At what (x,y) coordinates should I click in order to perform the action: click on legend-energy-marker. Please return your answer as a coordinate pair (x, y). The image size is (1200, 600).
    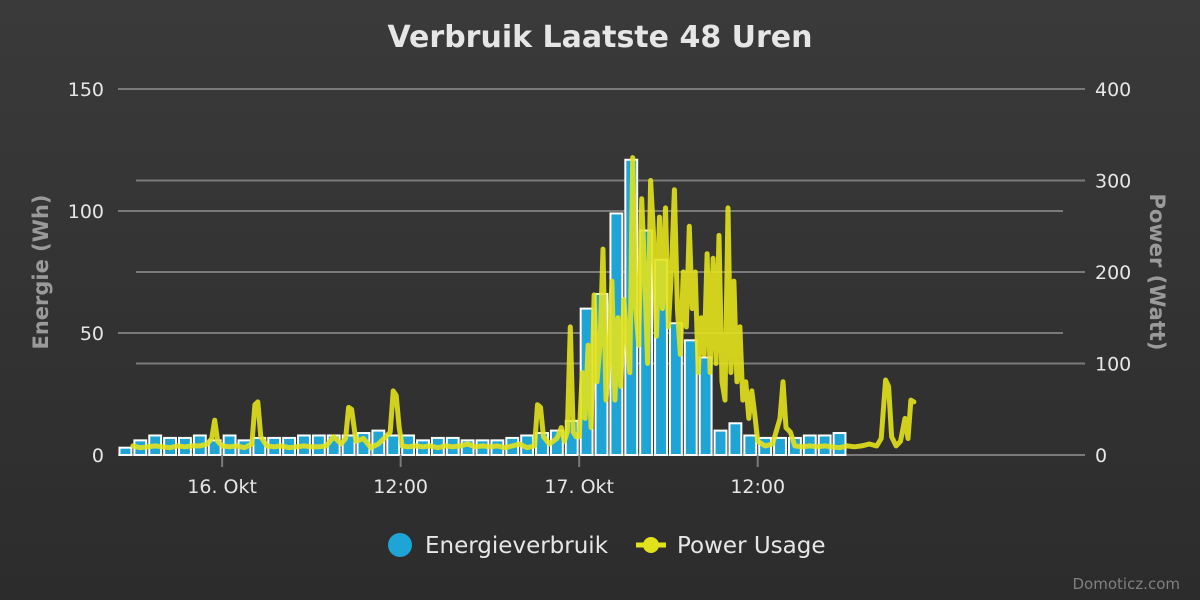
    Looking at the image, I should click on (400, 545).